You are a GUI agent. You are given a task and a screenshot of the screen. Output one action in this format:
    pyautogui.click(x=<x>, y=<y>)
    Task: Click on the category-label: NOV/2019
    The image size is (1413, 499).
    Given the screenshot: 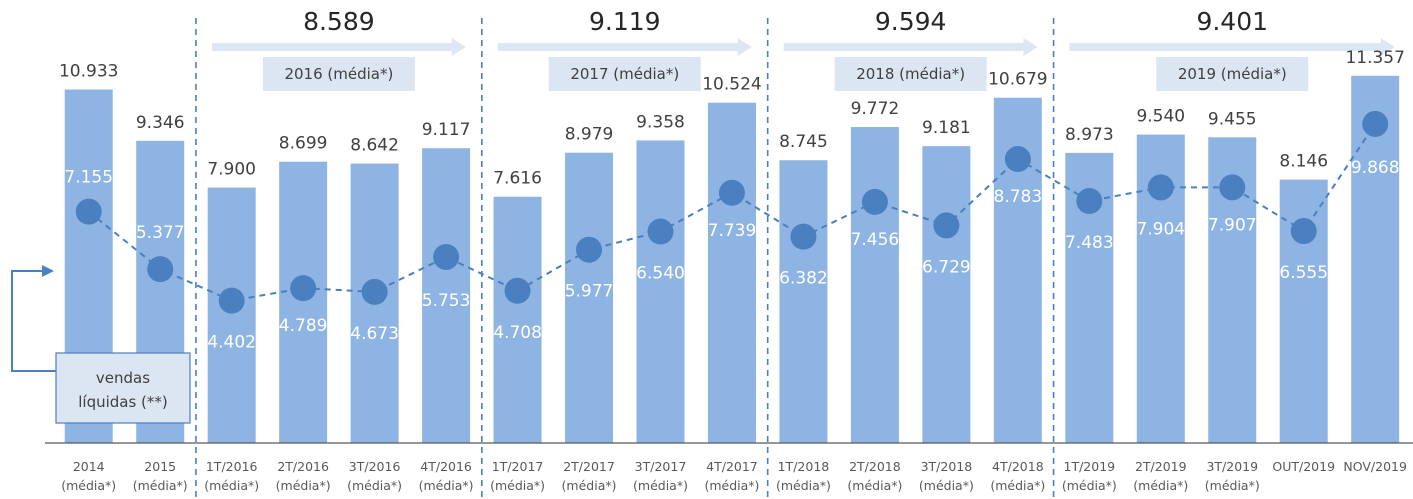 What is the action you would take?
    pyautogui.click(x=1375, y=466)
    